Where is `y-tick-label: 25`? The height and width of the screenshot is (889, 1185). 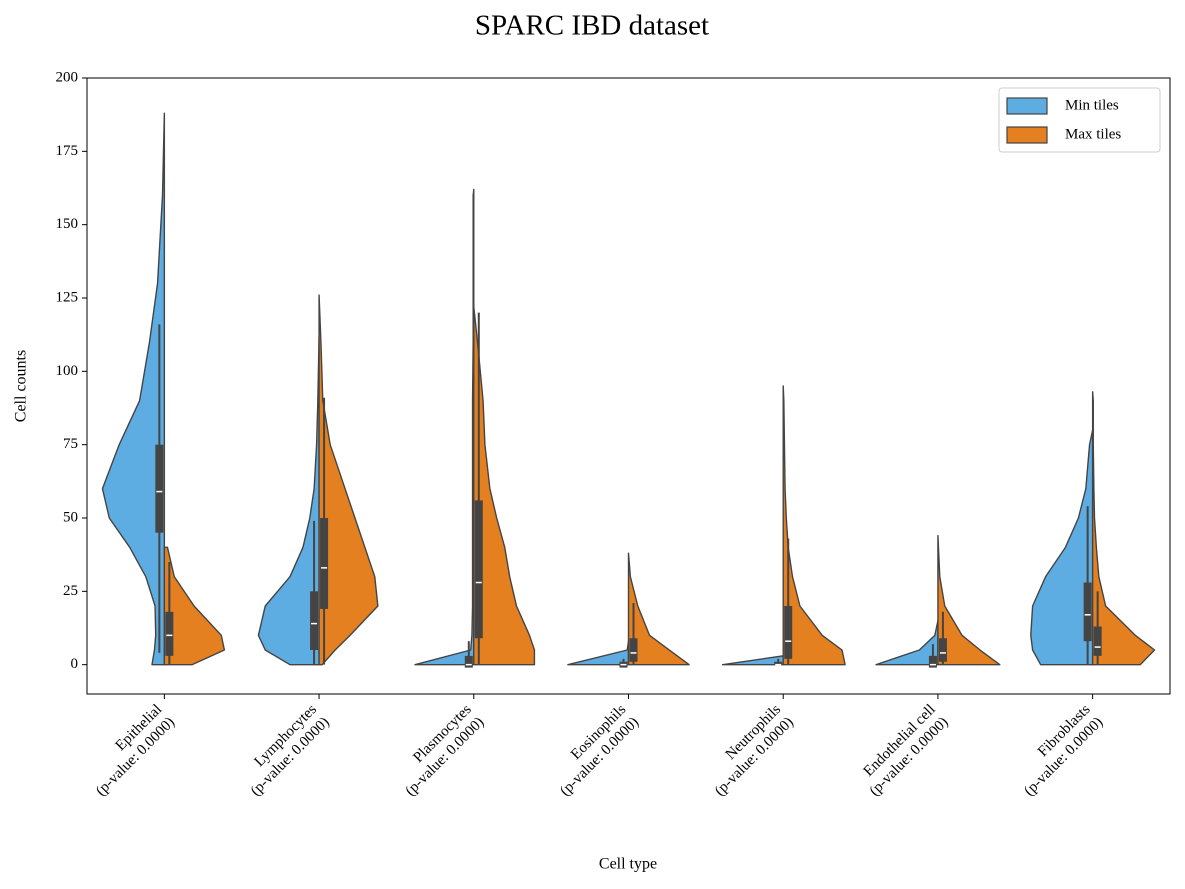 y-tick-label: 25 is located at coordinates (70, 591).